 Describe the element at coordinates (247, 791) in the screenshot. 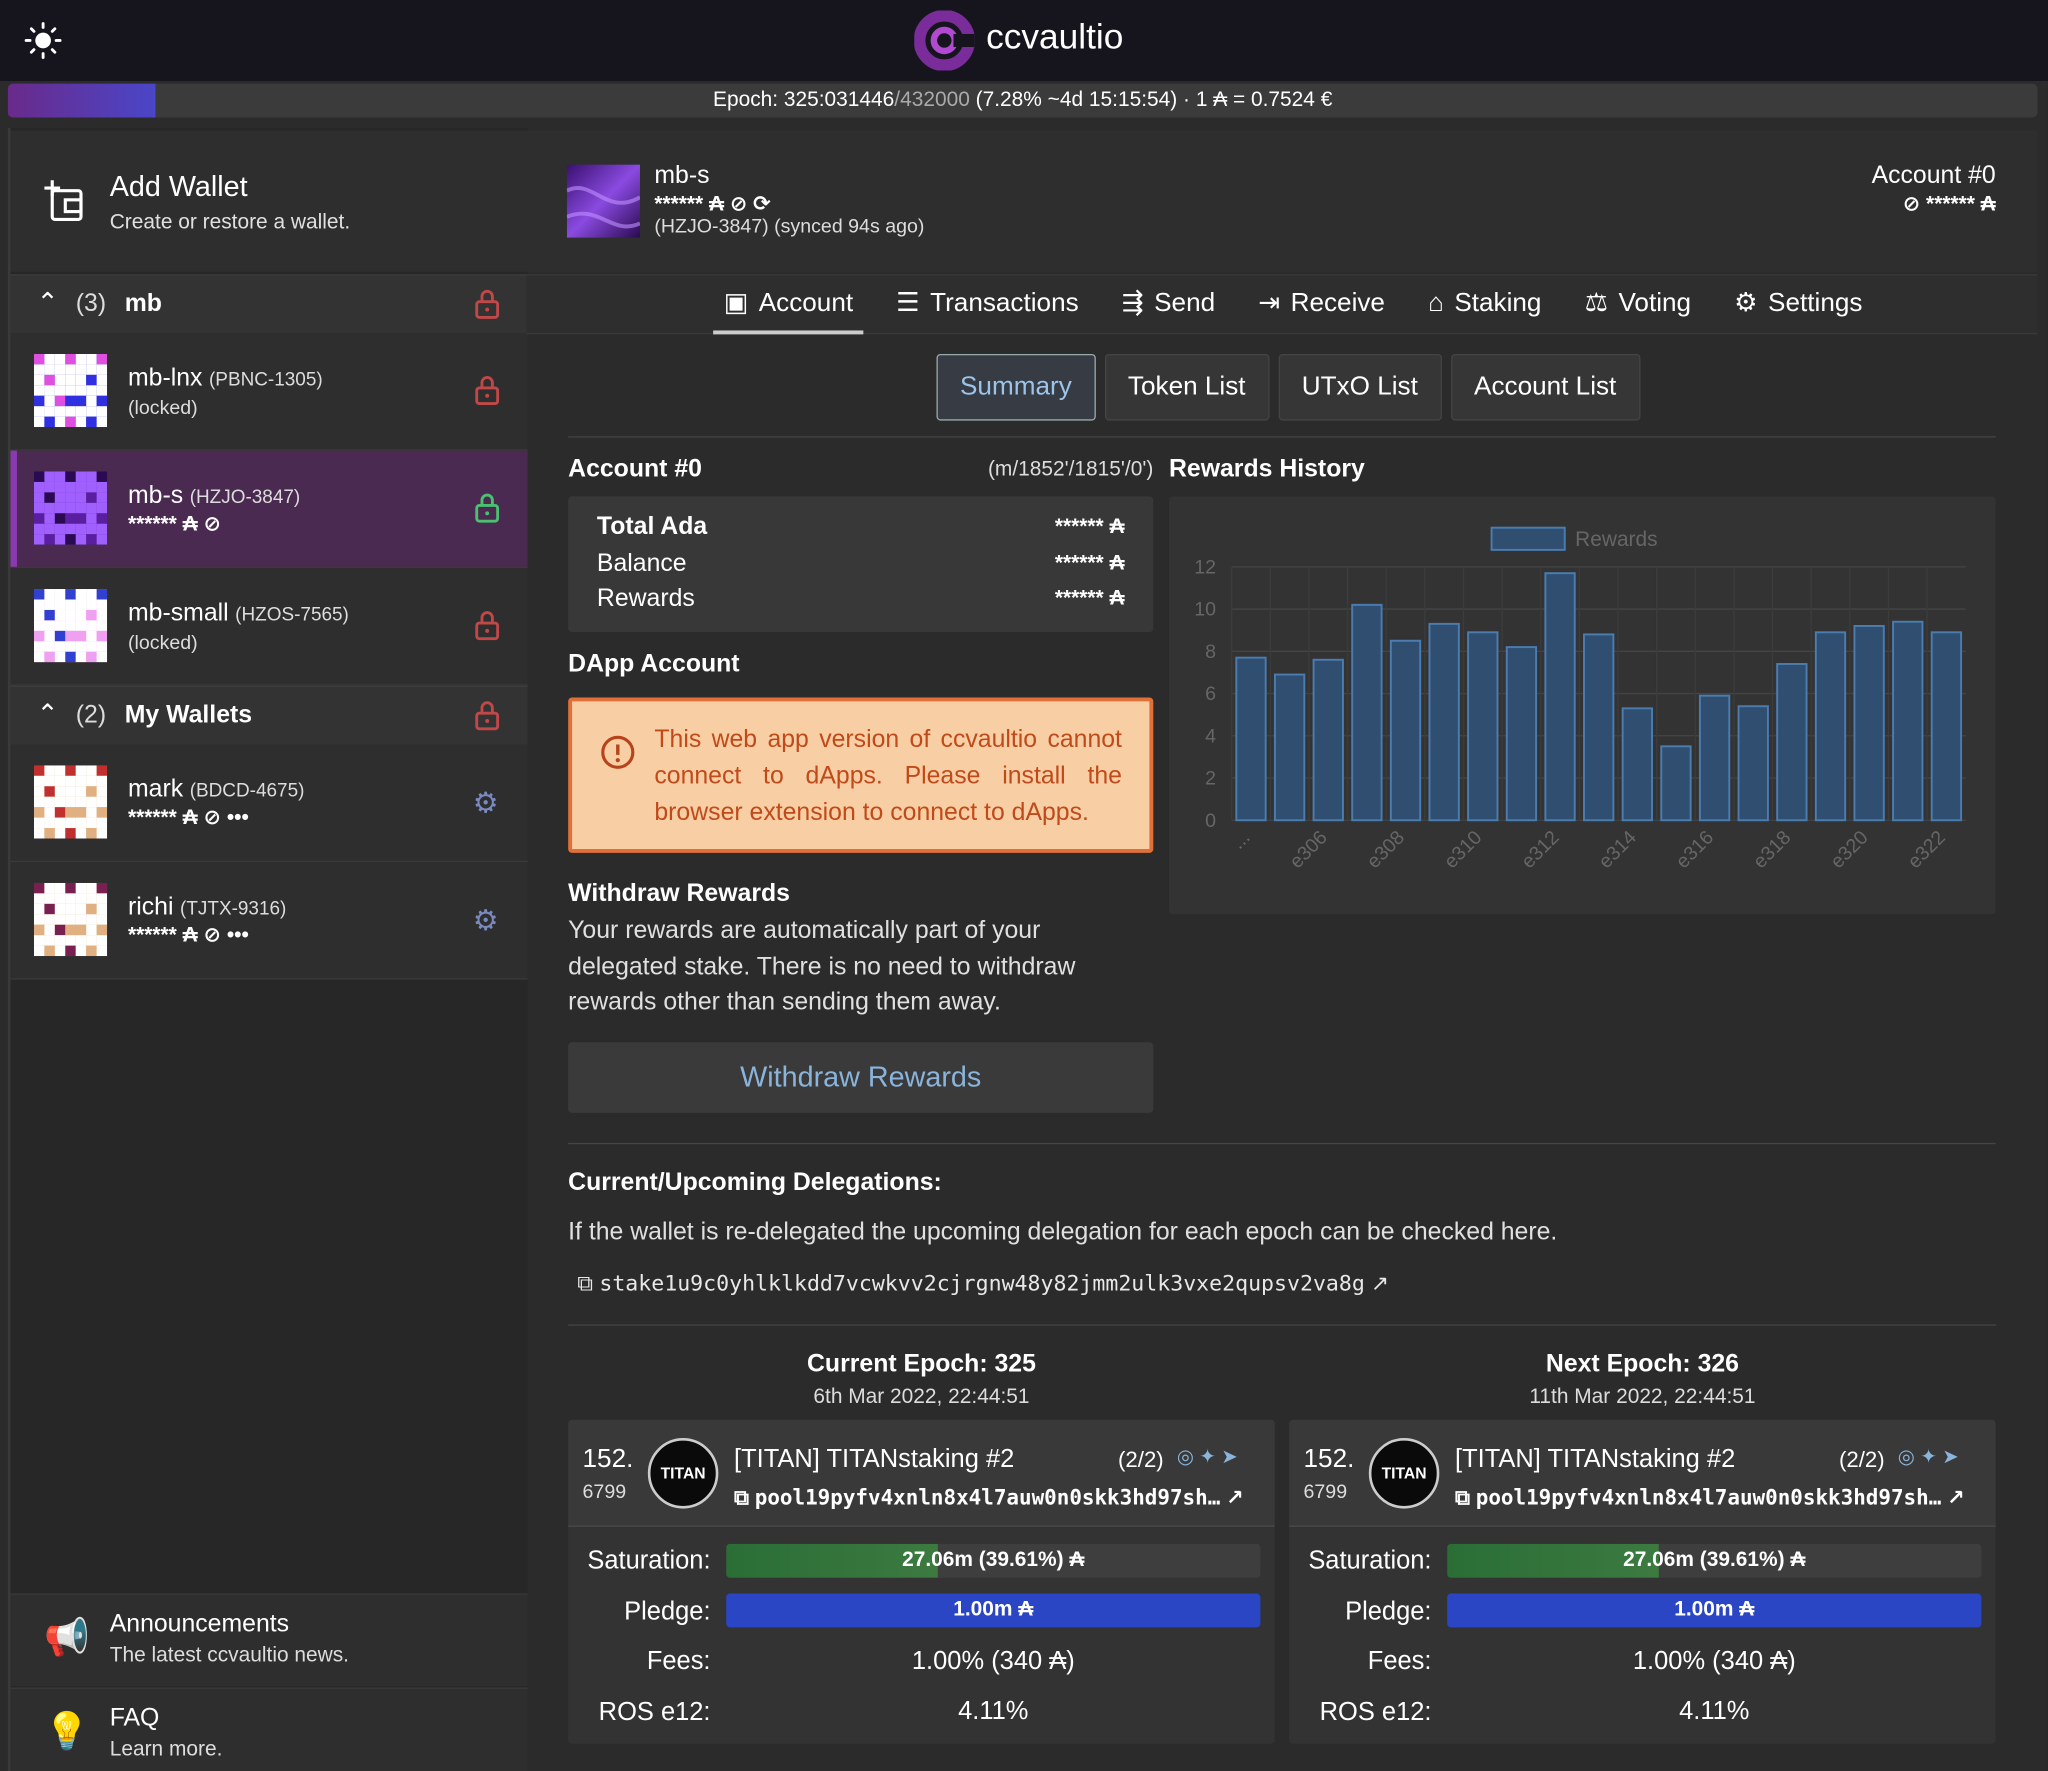

I see `wallet-id: (BDCD-4675)` at that location.